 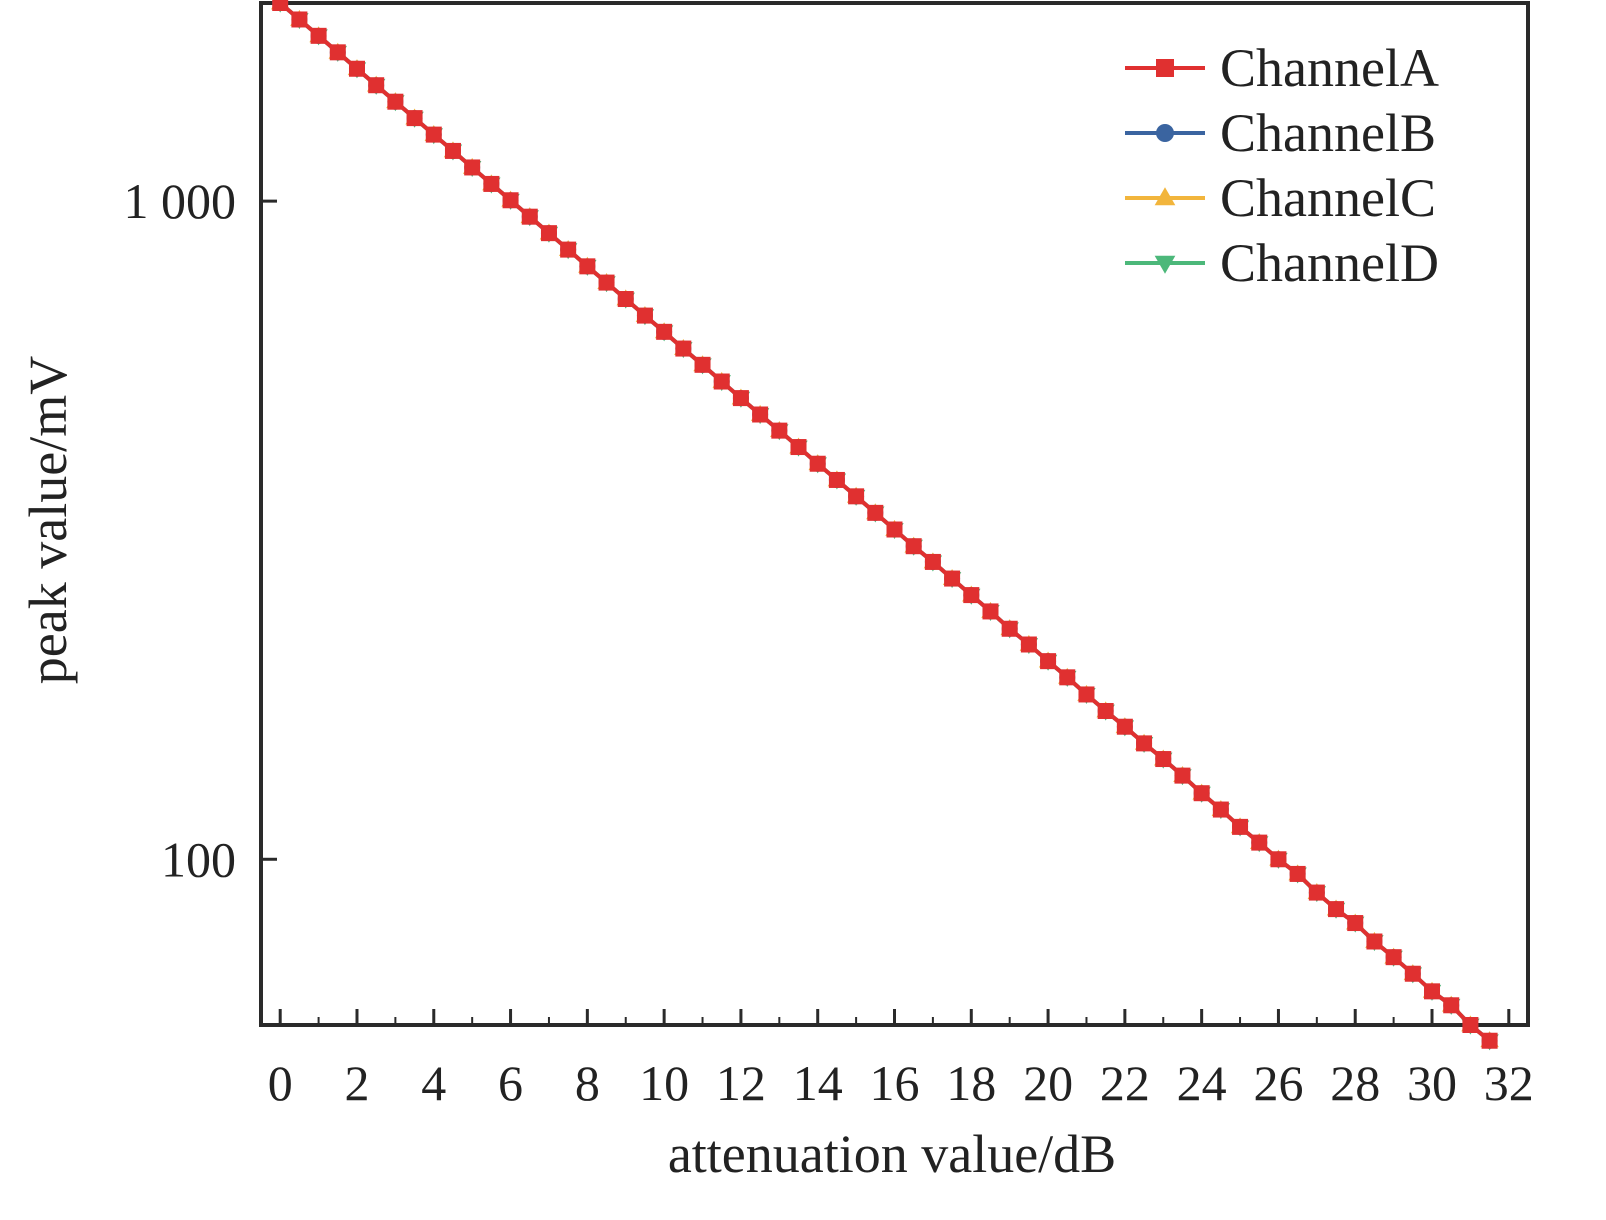 What do you see at coordinates (818, 1083) in the screenshot?
I see `x-tick-label: 14` at bounding box center [818, 1083].